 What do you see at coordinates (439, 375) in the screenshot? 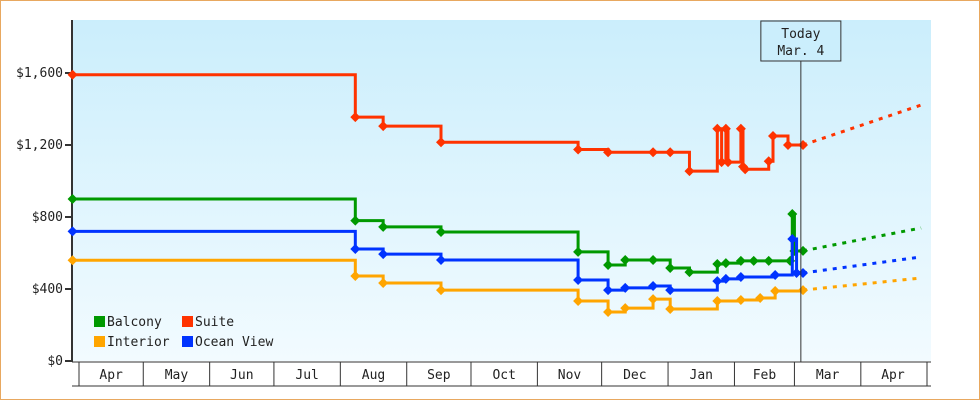
I see `month-label: Sep` at bounding box center [439, 375].